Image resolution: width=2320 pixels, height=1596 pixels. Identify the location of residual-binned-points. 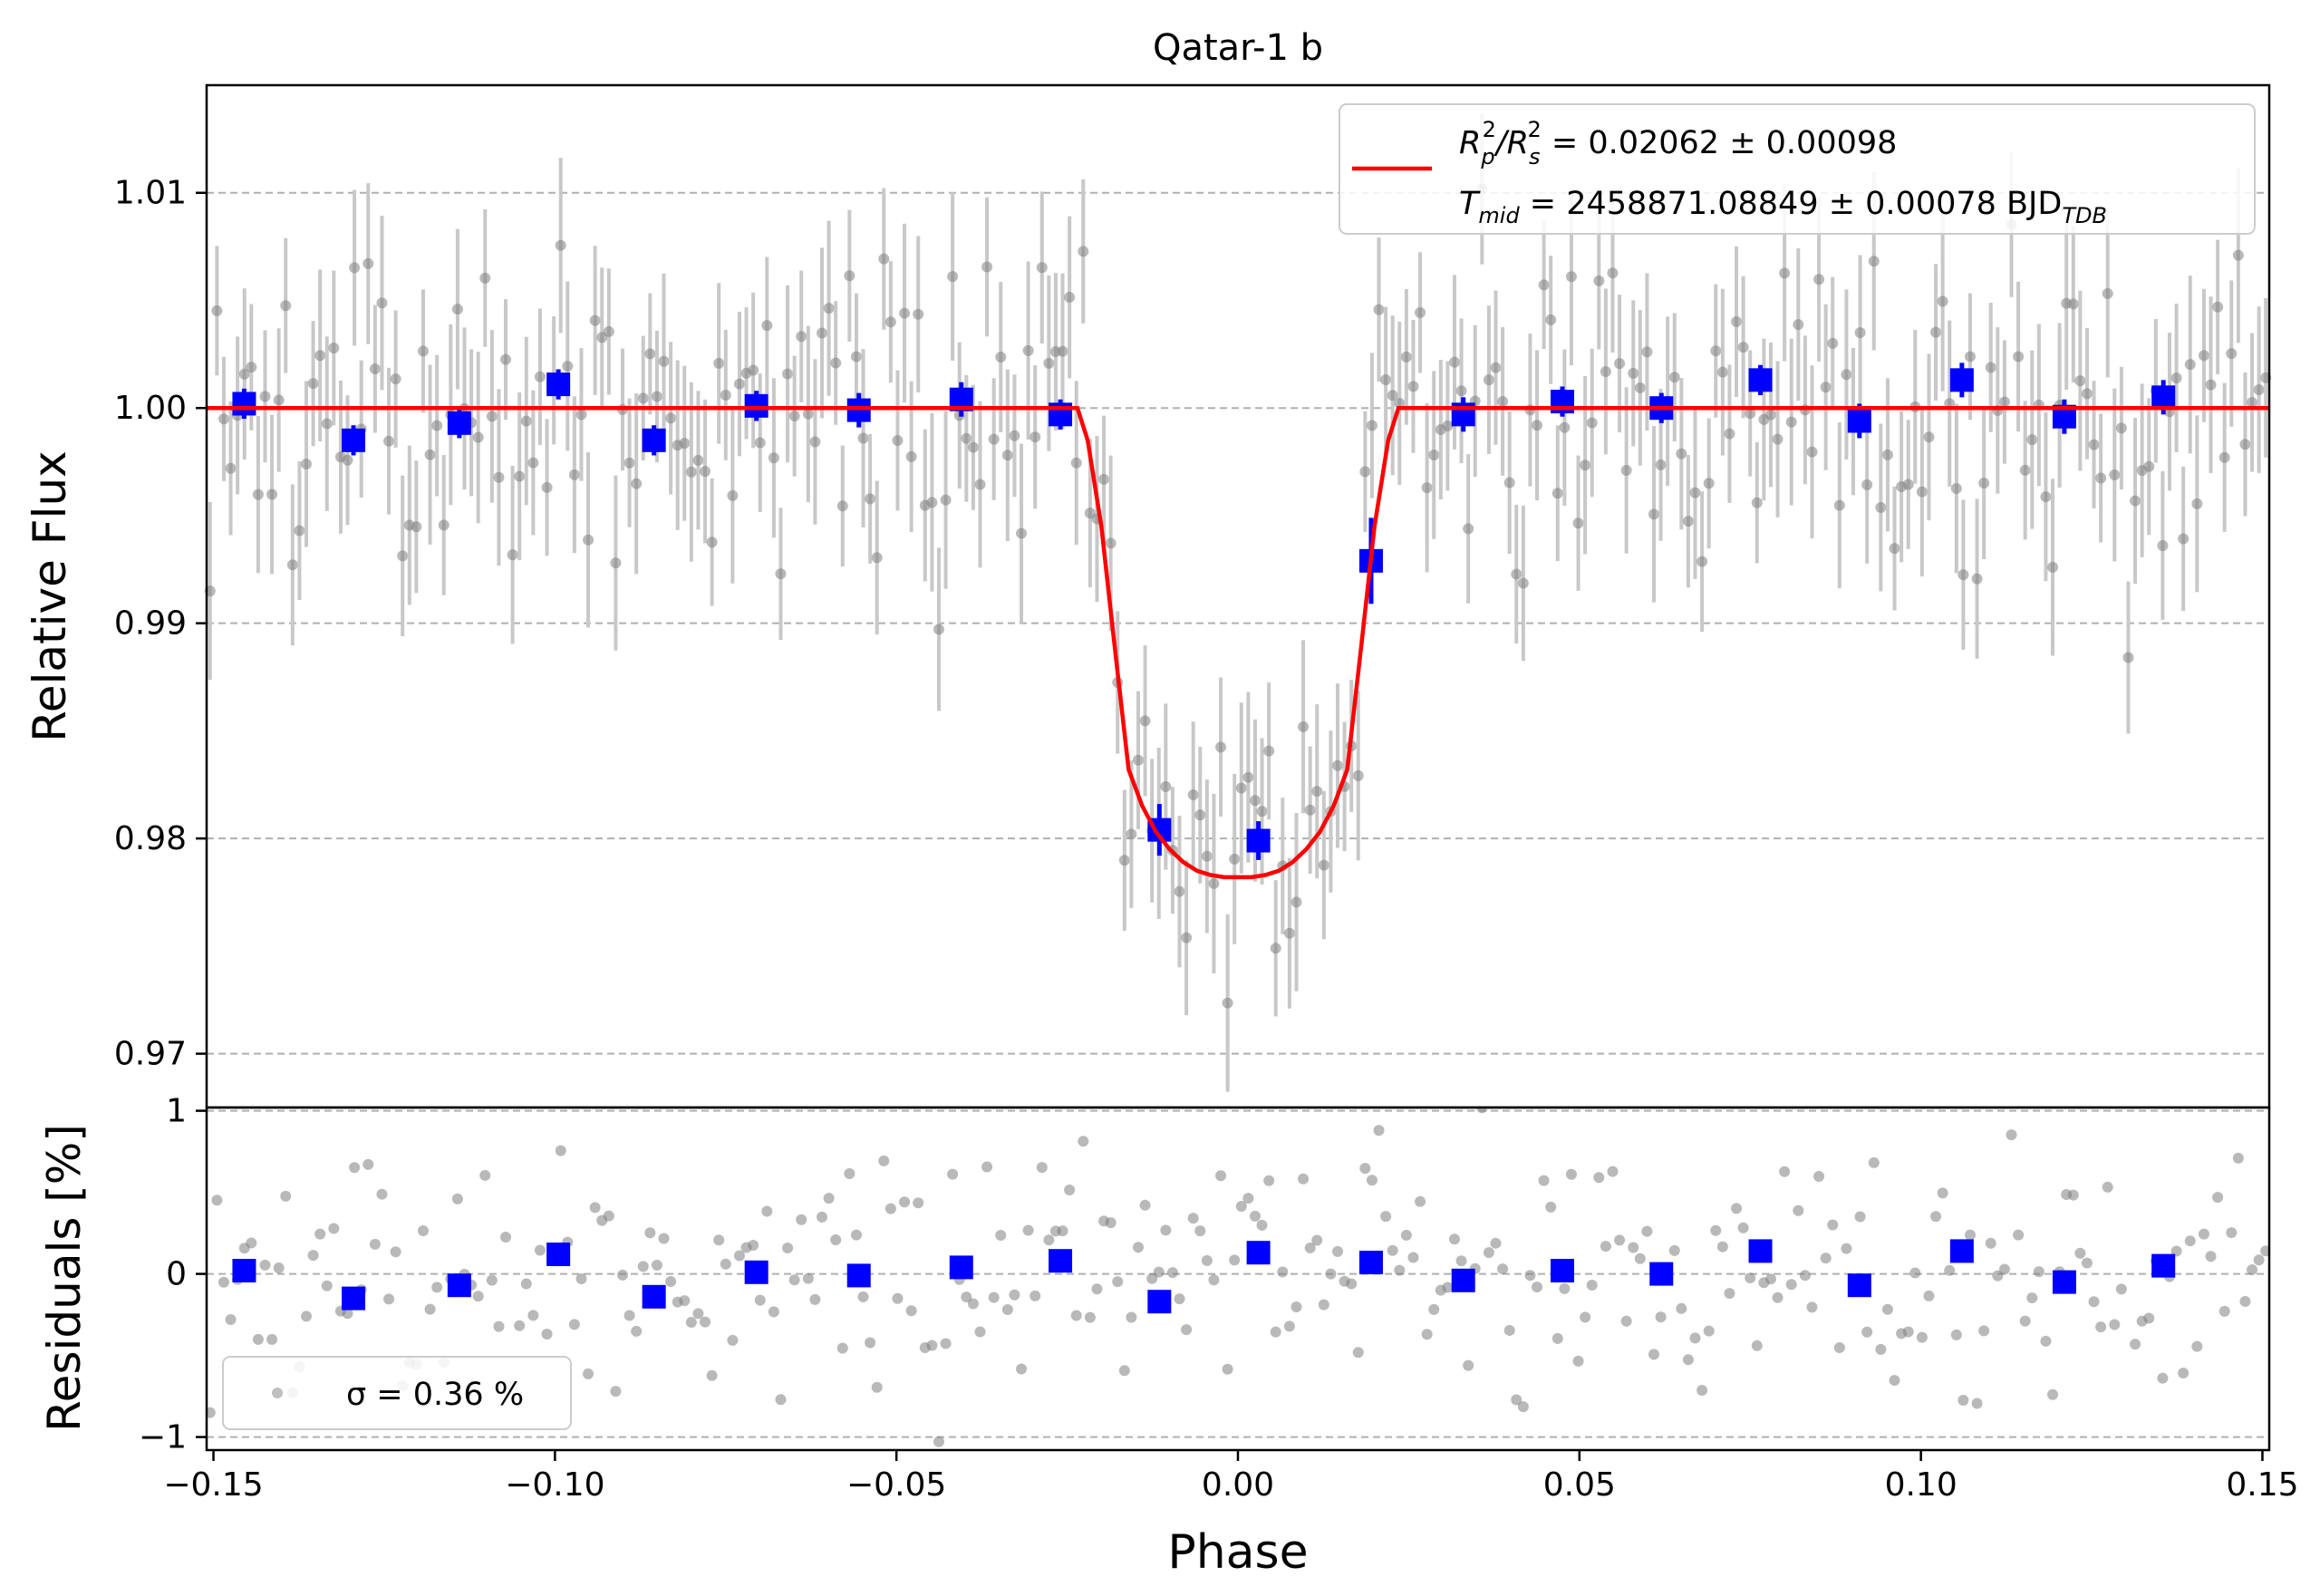
(1204, 1276).